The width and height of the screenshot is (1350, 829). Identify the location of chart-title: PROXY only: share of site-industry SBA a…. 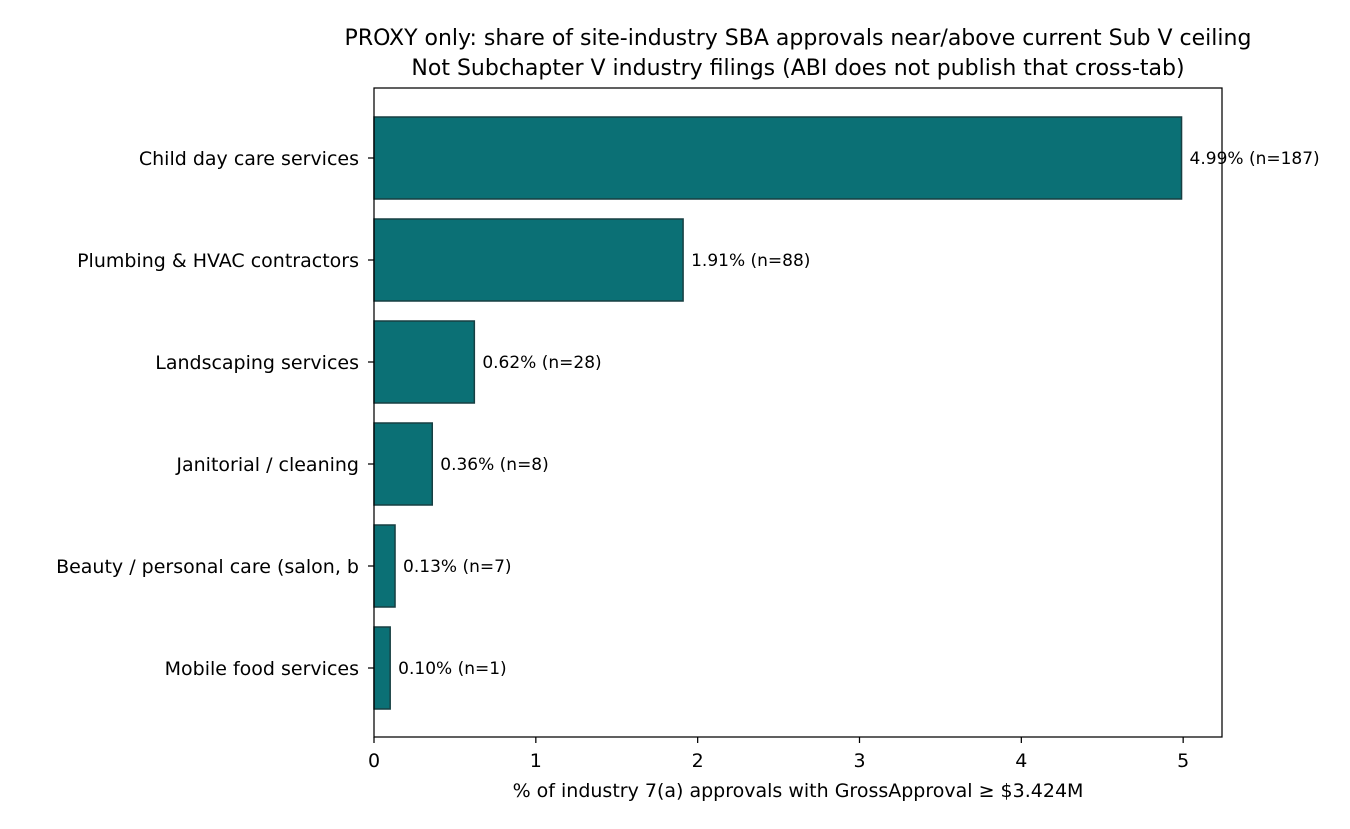
(798, 38).